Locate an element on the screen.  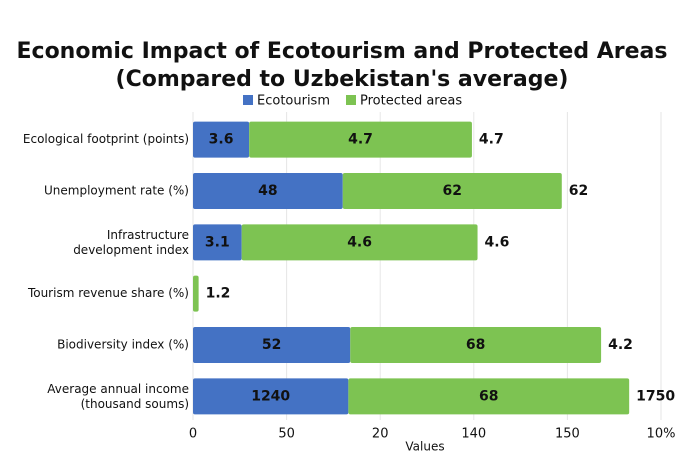
x-tick-label: 50 is located at coordinates (286, 434).